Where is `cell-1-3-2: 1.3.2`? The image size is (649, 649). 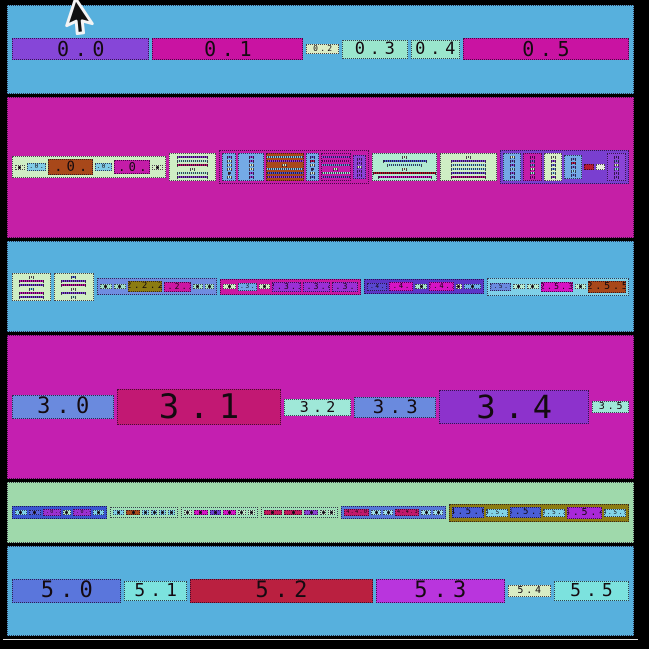 cell-1-3-2: 1.3.2 is located at coordinates (405, 165).